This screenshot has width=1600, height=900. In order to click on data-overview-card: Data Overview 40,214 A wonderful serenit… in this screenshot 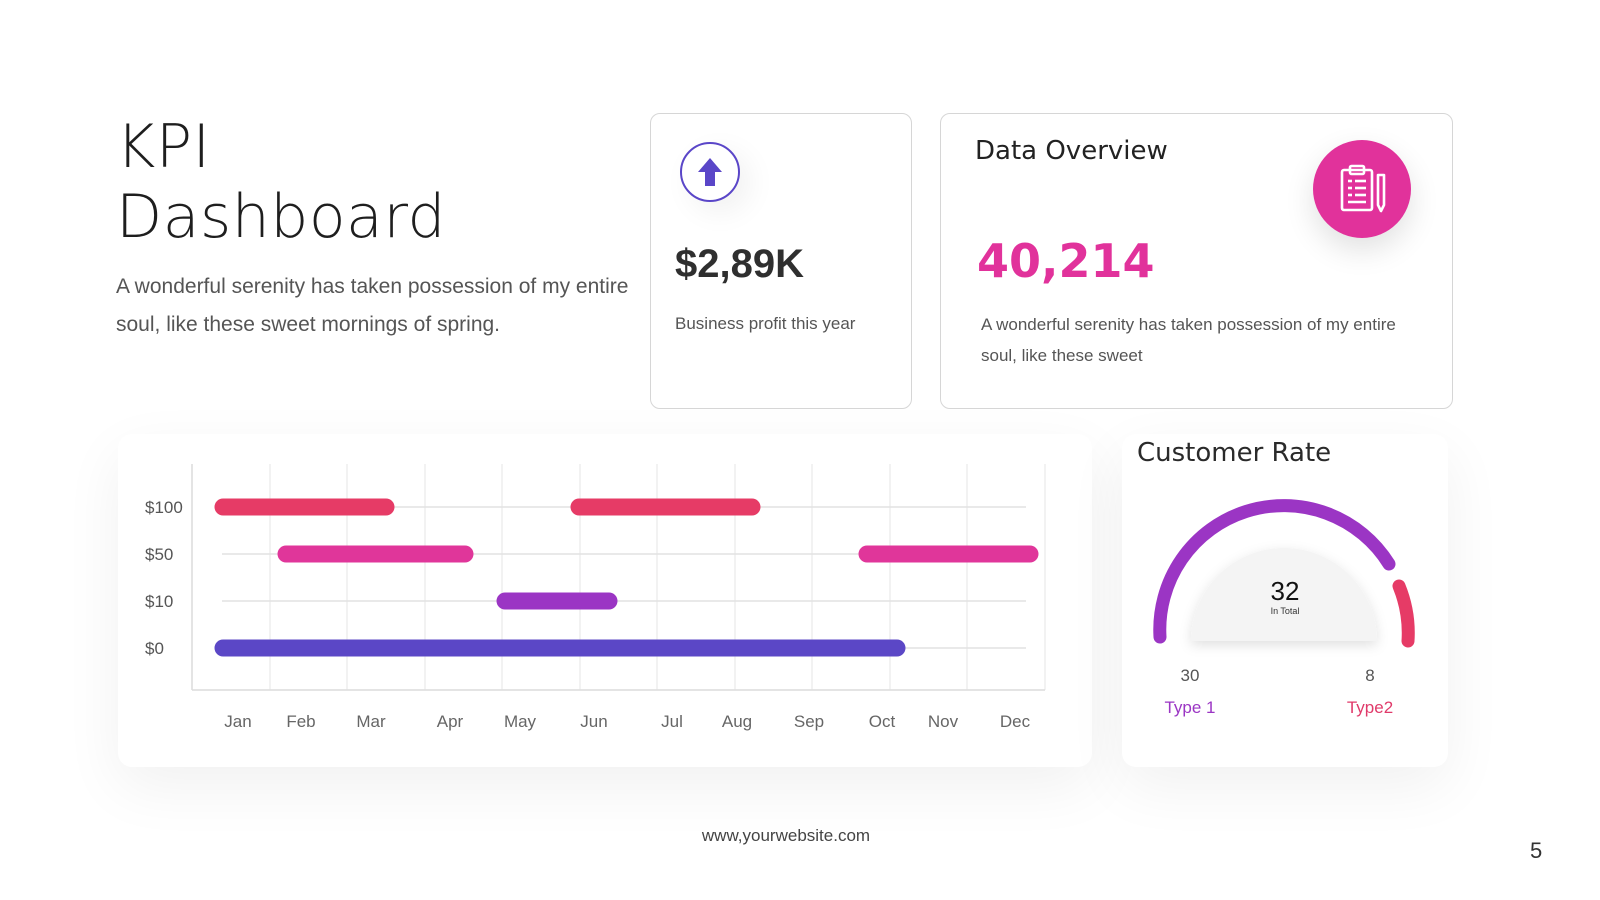, I will do `click(1196, 261)`.